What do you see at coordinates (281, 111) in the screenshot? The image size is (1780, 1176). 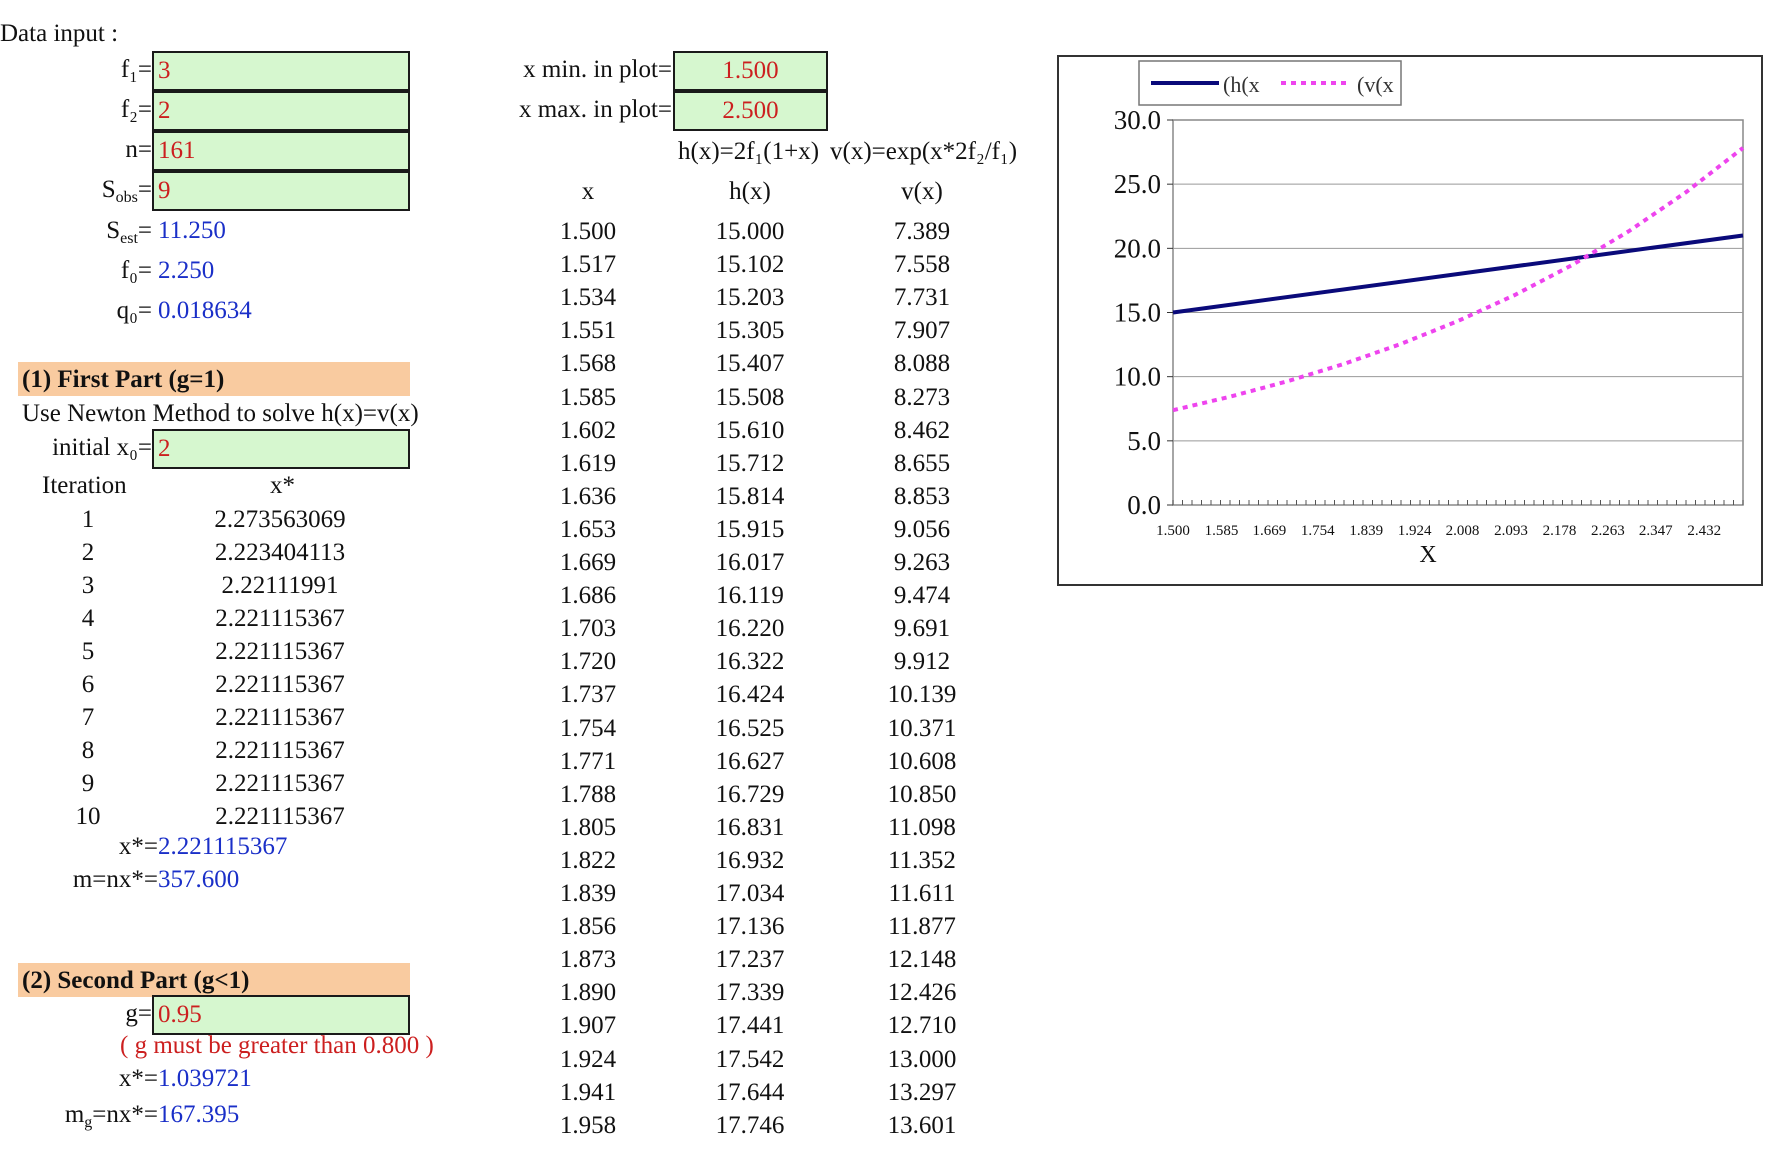 I see `f2-input: 2` at bounding box center [281, 111].